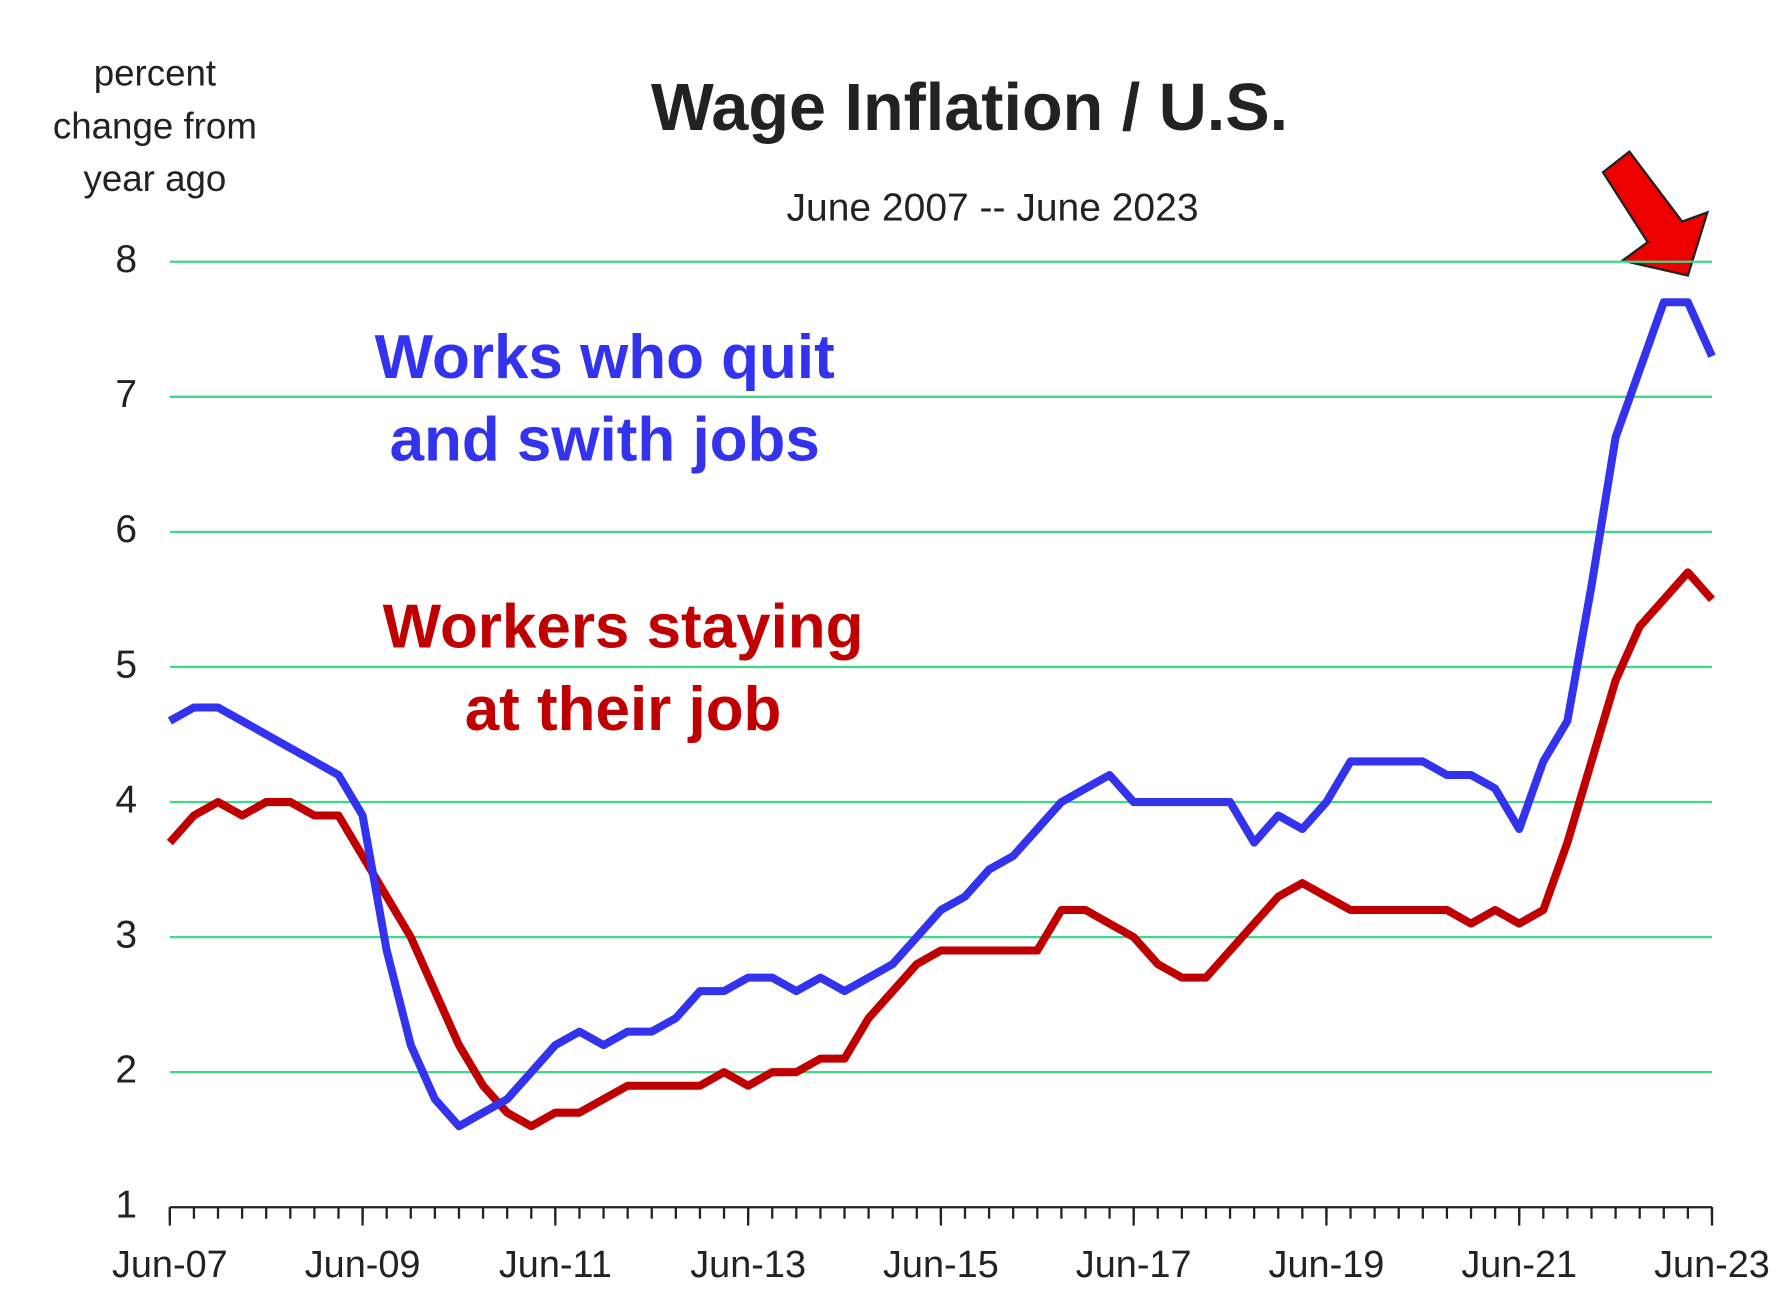 This screenshot has height=1298, width=1790. What do you see at coordinates (1134, 1265) in the screenshot?
I see `x-tick-label: Jun-17` at bounding box center [1134, 1265].